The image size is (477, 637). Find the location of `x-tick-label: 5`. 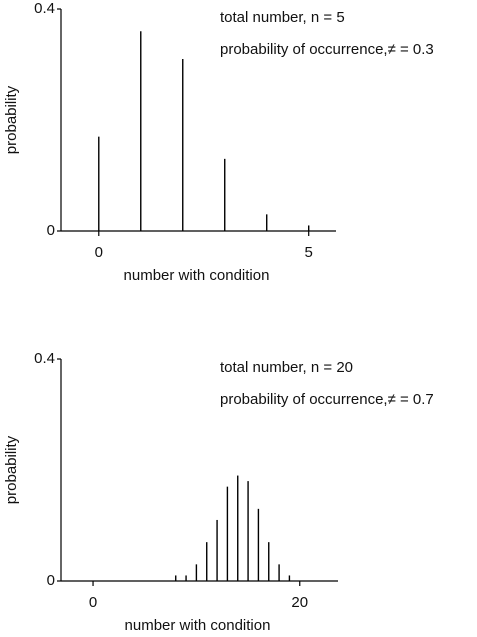

x-tick-label: 5 is located at coordinates (309, 252).